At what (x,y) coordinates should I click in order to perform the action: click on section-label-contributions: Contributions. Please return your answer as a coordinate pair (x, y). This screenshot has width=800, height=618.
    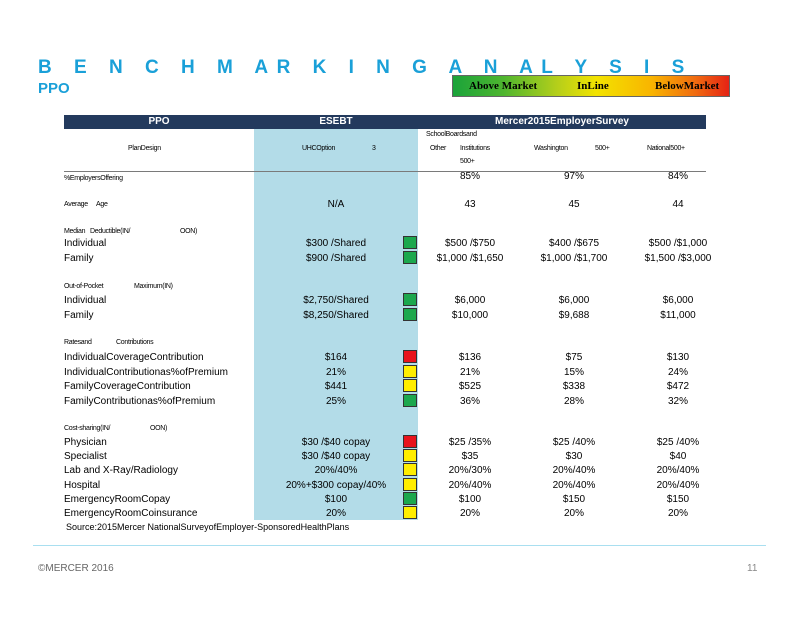
    Looking at the image, I should click on (135, 342).